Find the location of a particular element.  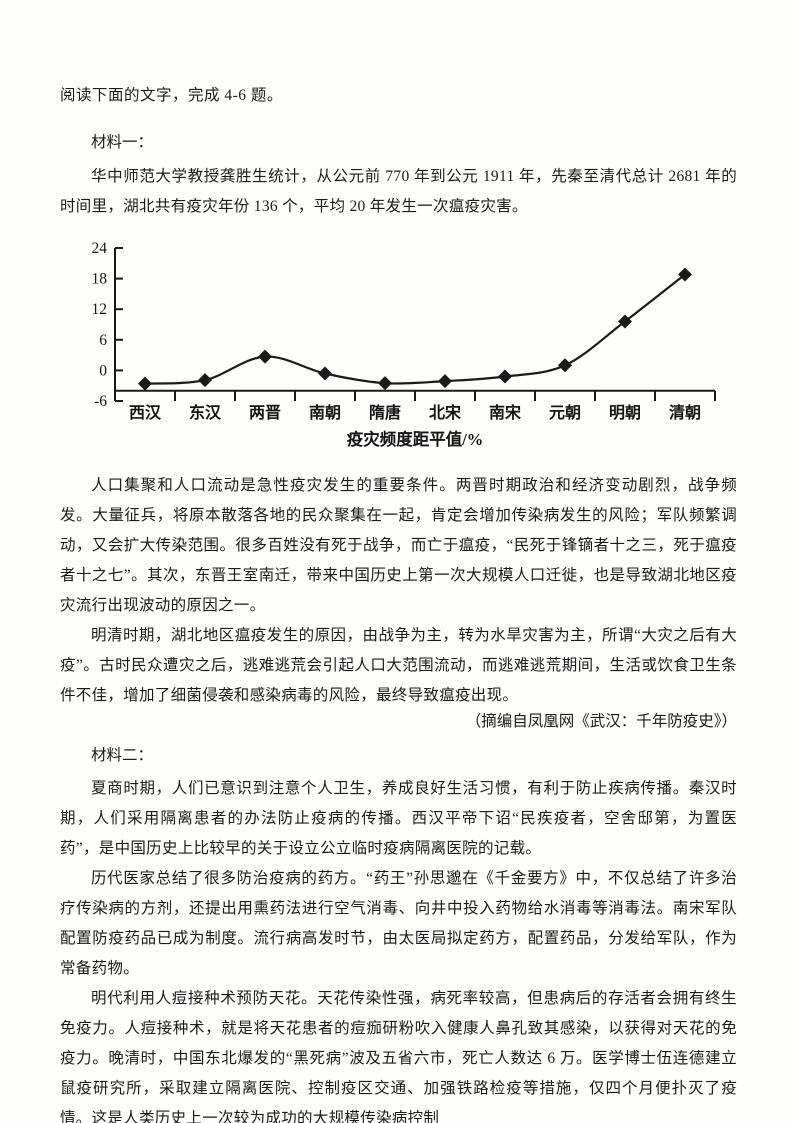

y-tick-label: 18 is located at coordinates (100, 279).